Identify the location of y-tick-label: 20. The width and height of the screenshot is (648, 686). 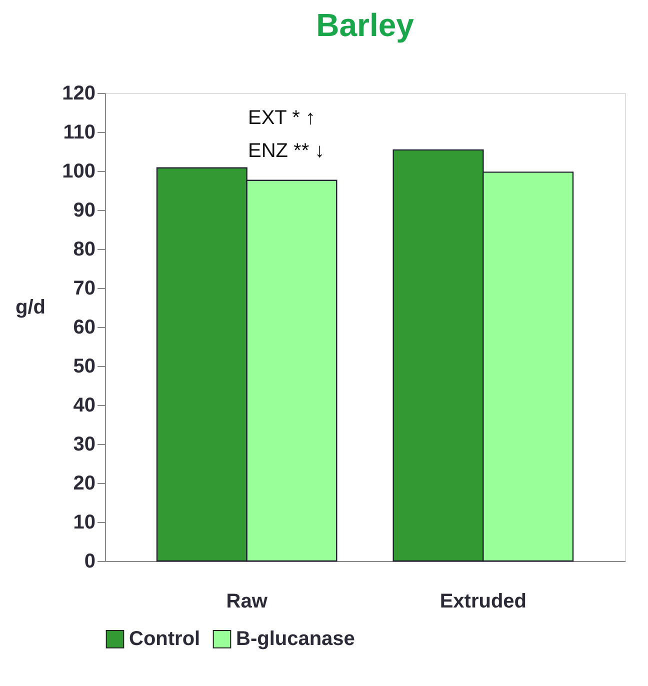
(84, 483).